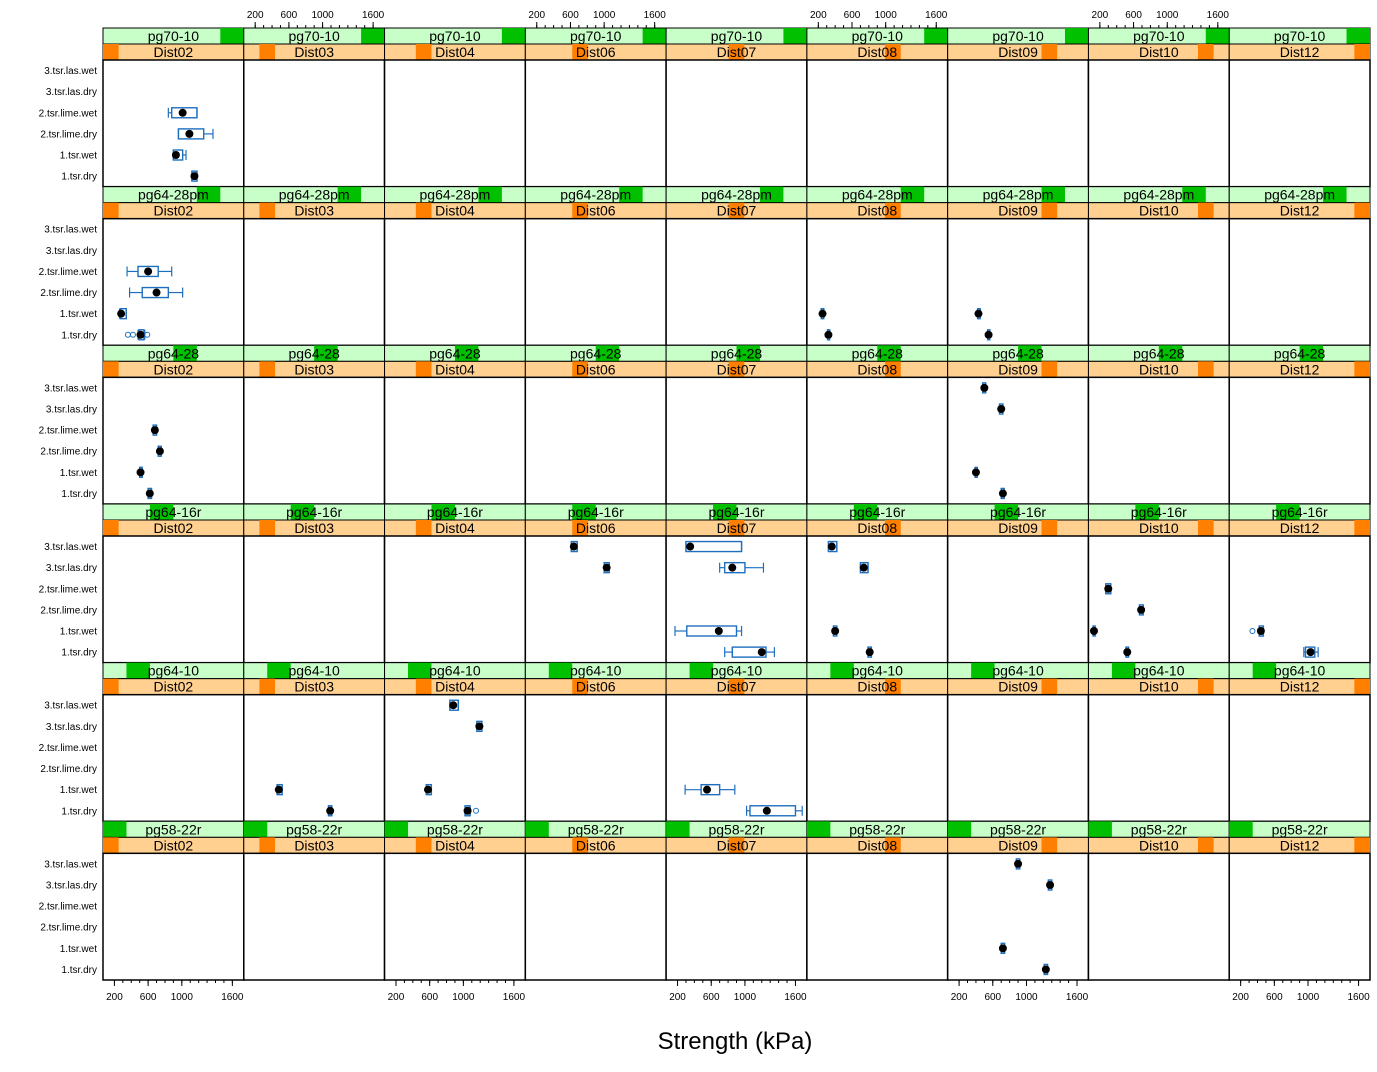  What do you see at coordinates (1159, 829) in the screenshot?
I see `strip-row-label: pg58-22r` at bounding box center [1159, 829].